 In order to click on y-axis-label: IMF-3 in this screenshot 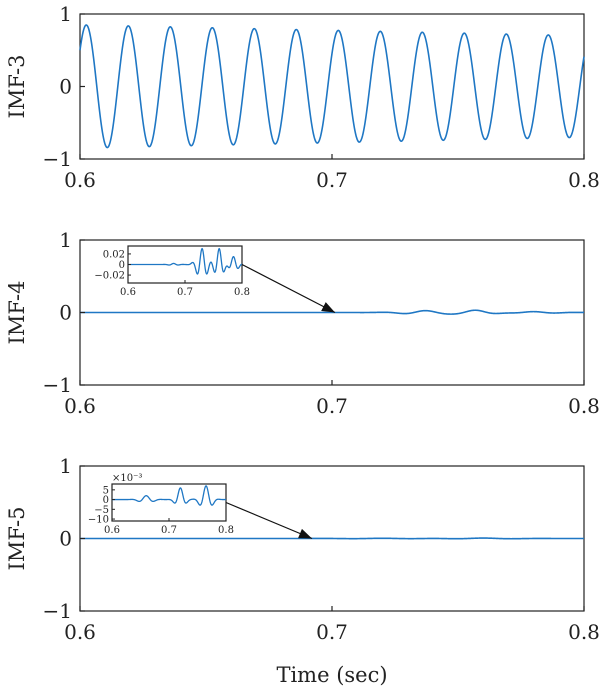, I will do `click(17, 87)`.